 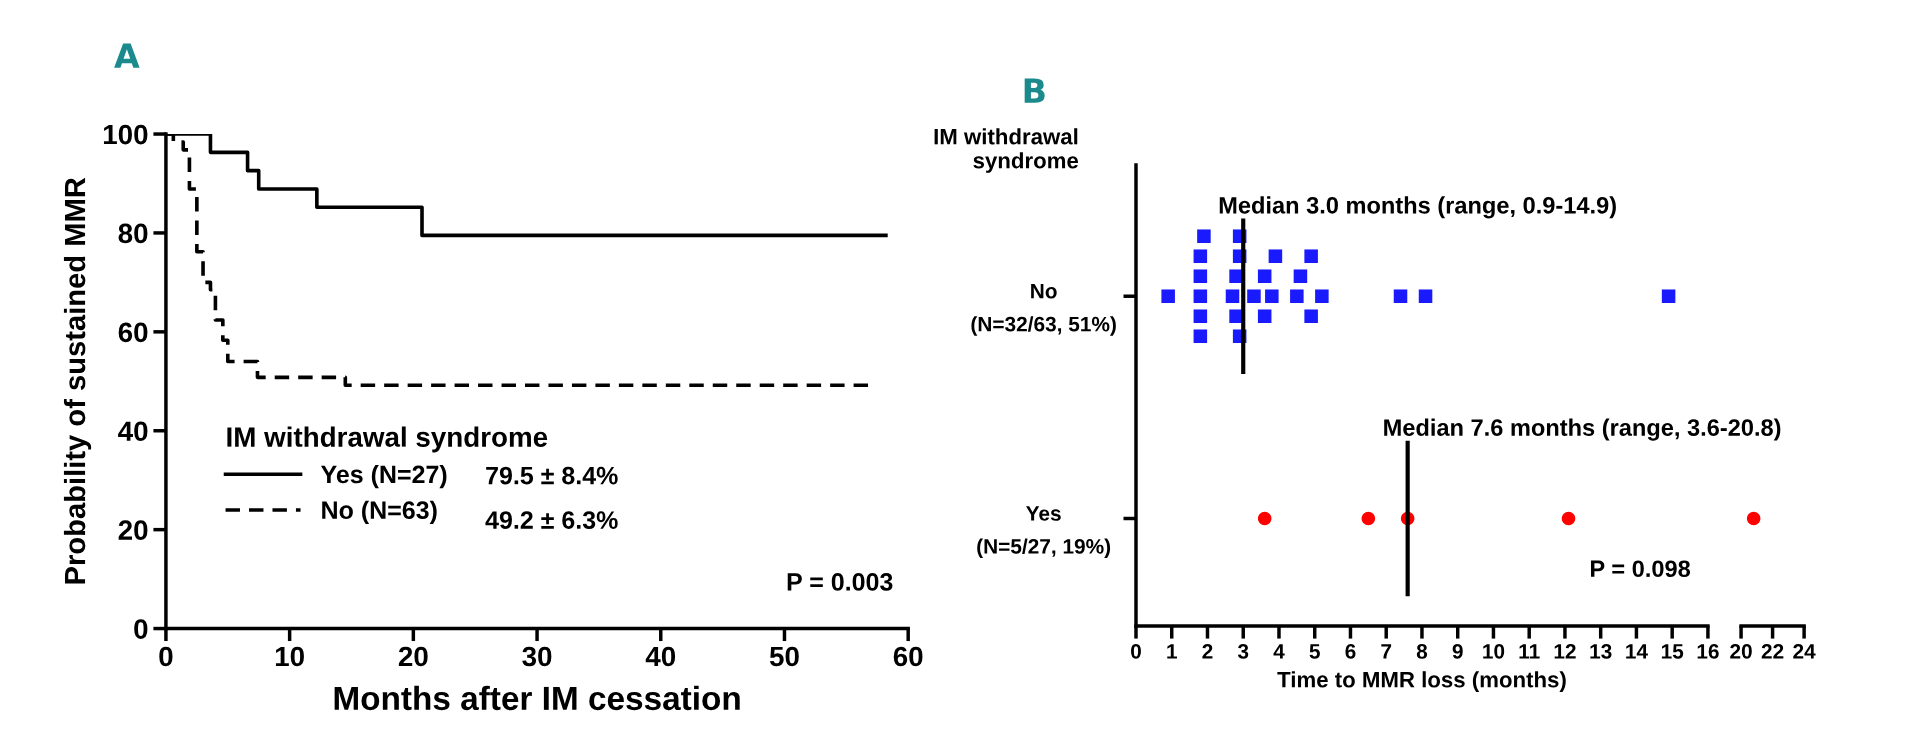 What do you see at coordinates (537, 698) in the screenshot?
I see `x-axis-title: Months after IM cessation` at bounding box center [537, 698].